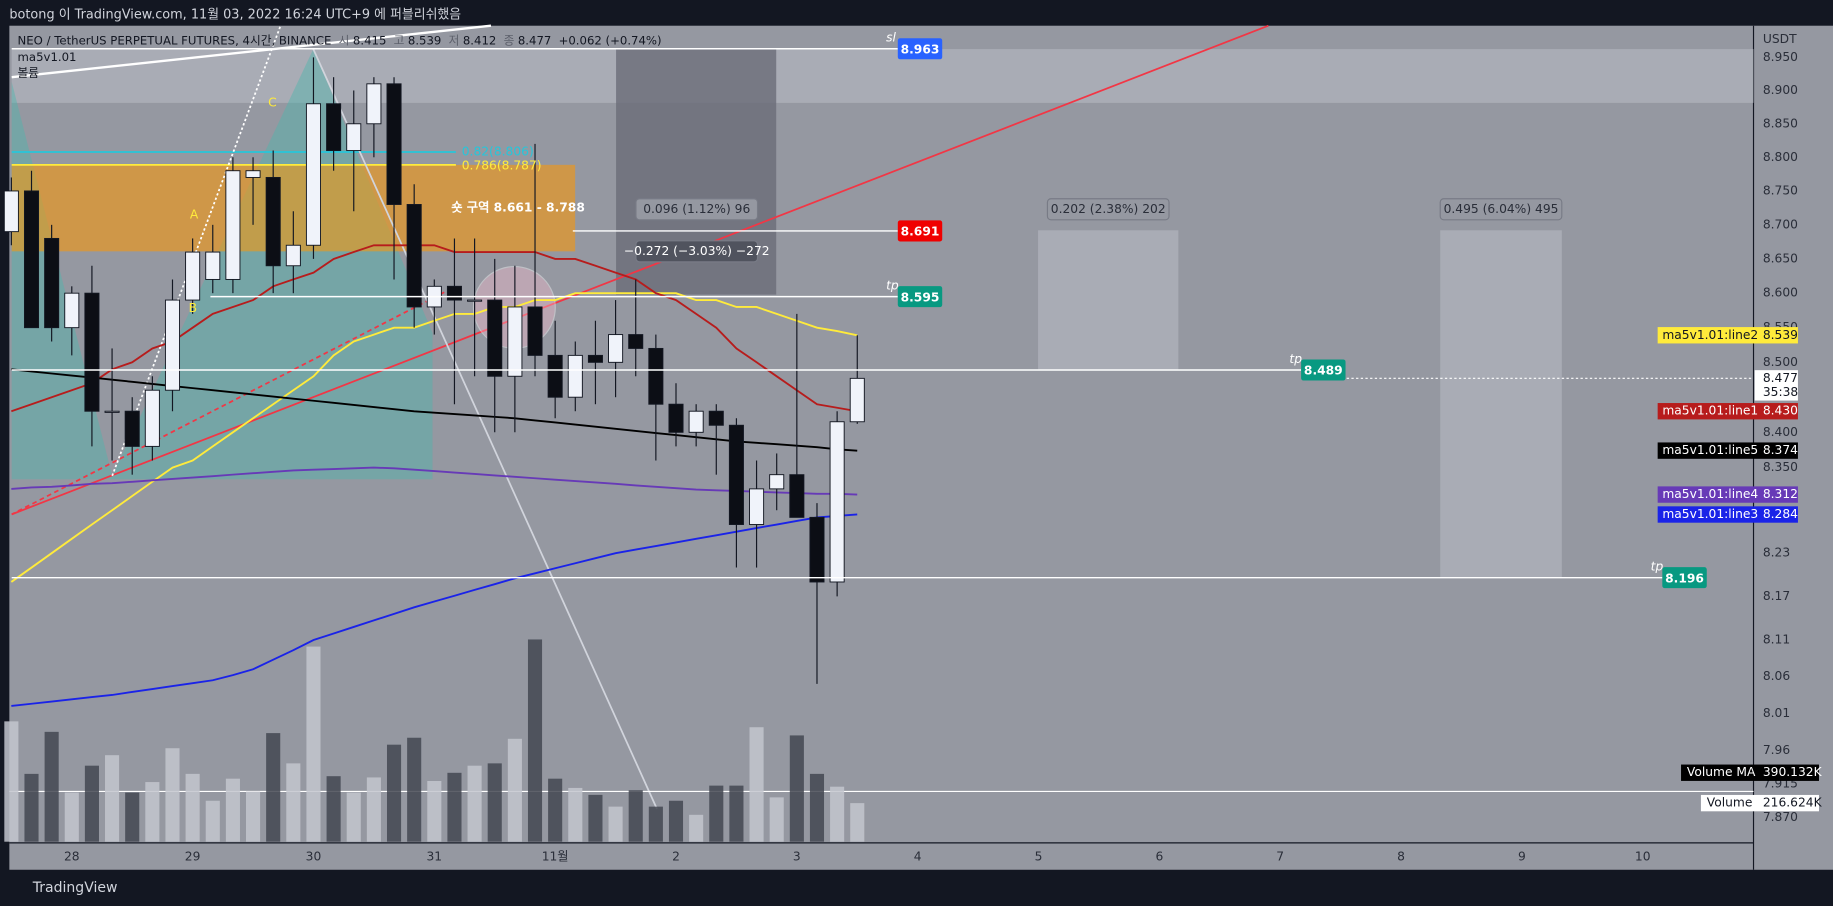 Image resolution: width=1833 pixels, height=906 pixels. Describe the element at coordinates (28, 74) in the screenshot. I see `indicator: 볼륨` at that location.